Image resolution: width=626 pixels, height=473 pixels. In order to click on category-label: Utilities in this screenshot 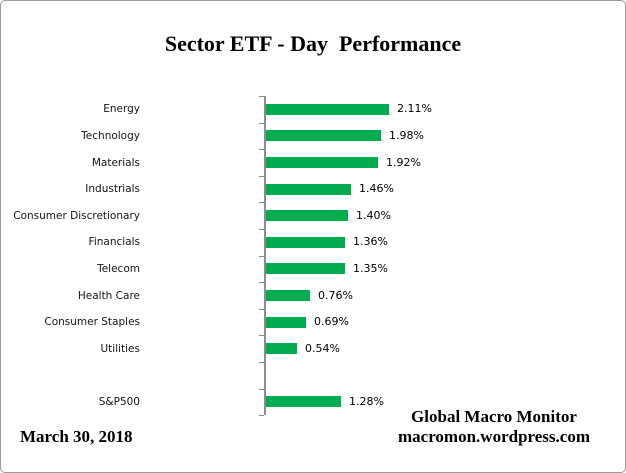, I will do `click(120, 349)`.